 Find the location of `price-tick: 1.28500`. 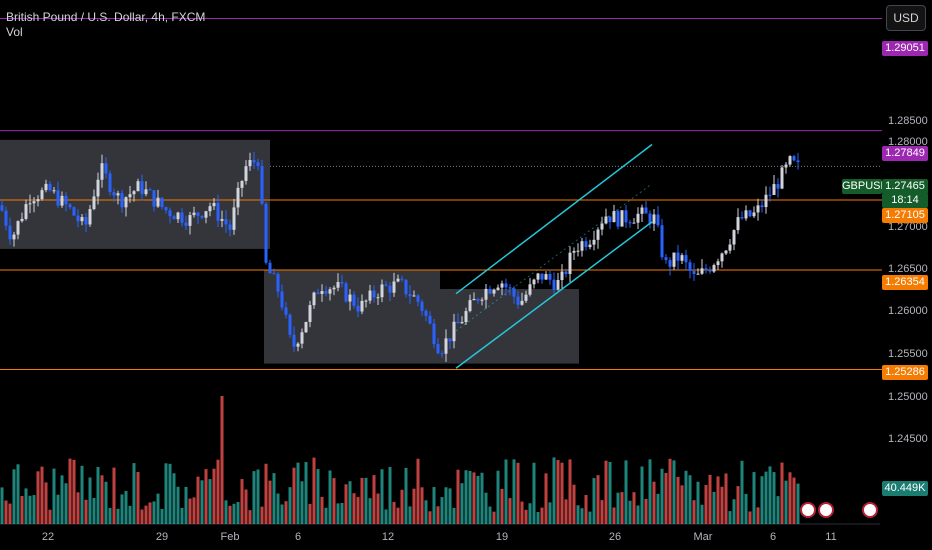

price-tick: 1.28500 is located at coordinates (908, 121).